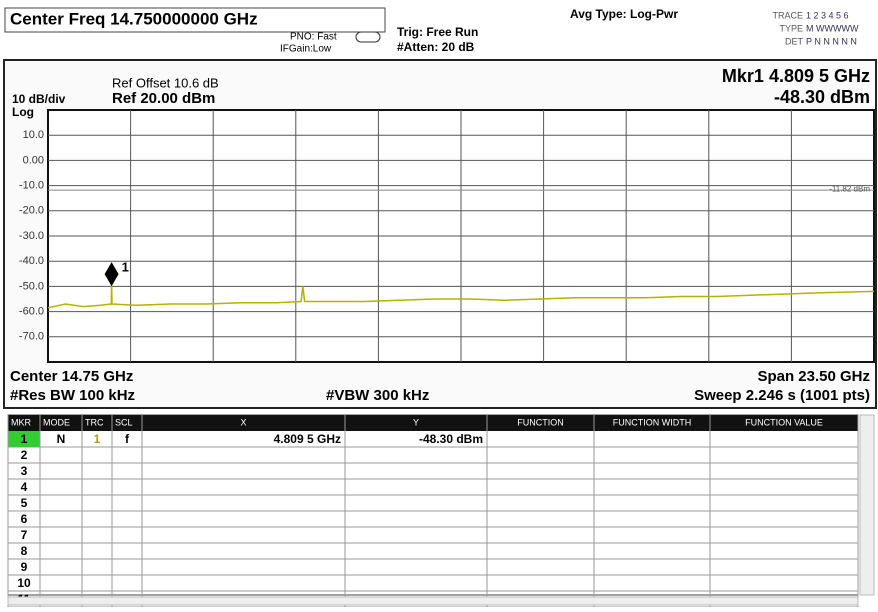  I want to click on avg-type: Avg Type: Log-Pwr, so click(624, 14).